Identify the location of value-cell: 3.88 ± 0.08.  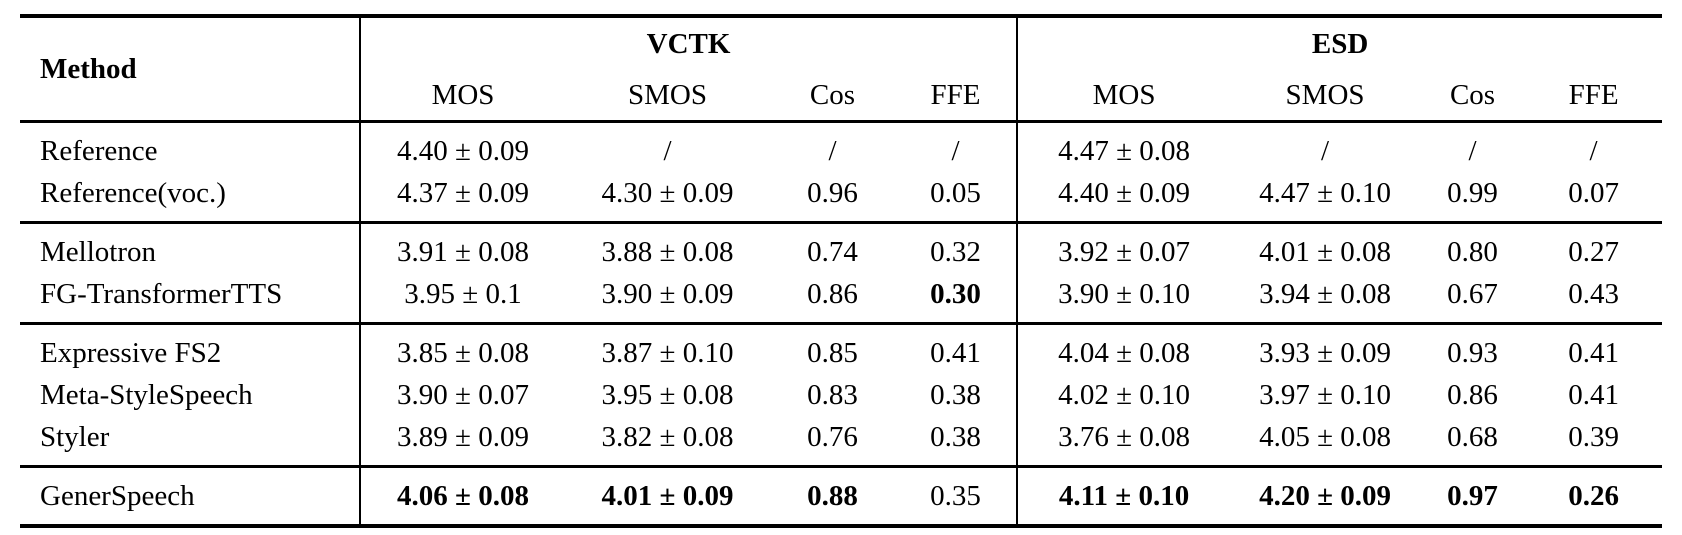
(667, 251).